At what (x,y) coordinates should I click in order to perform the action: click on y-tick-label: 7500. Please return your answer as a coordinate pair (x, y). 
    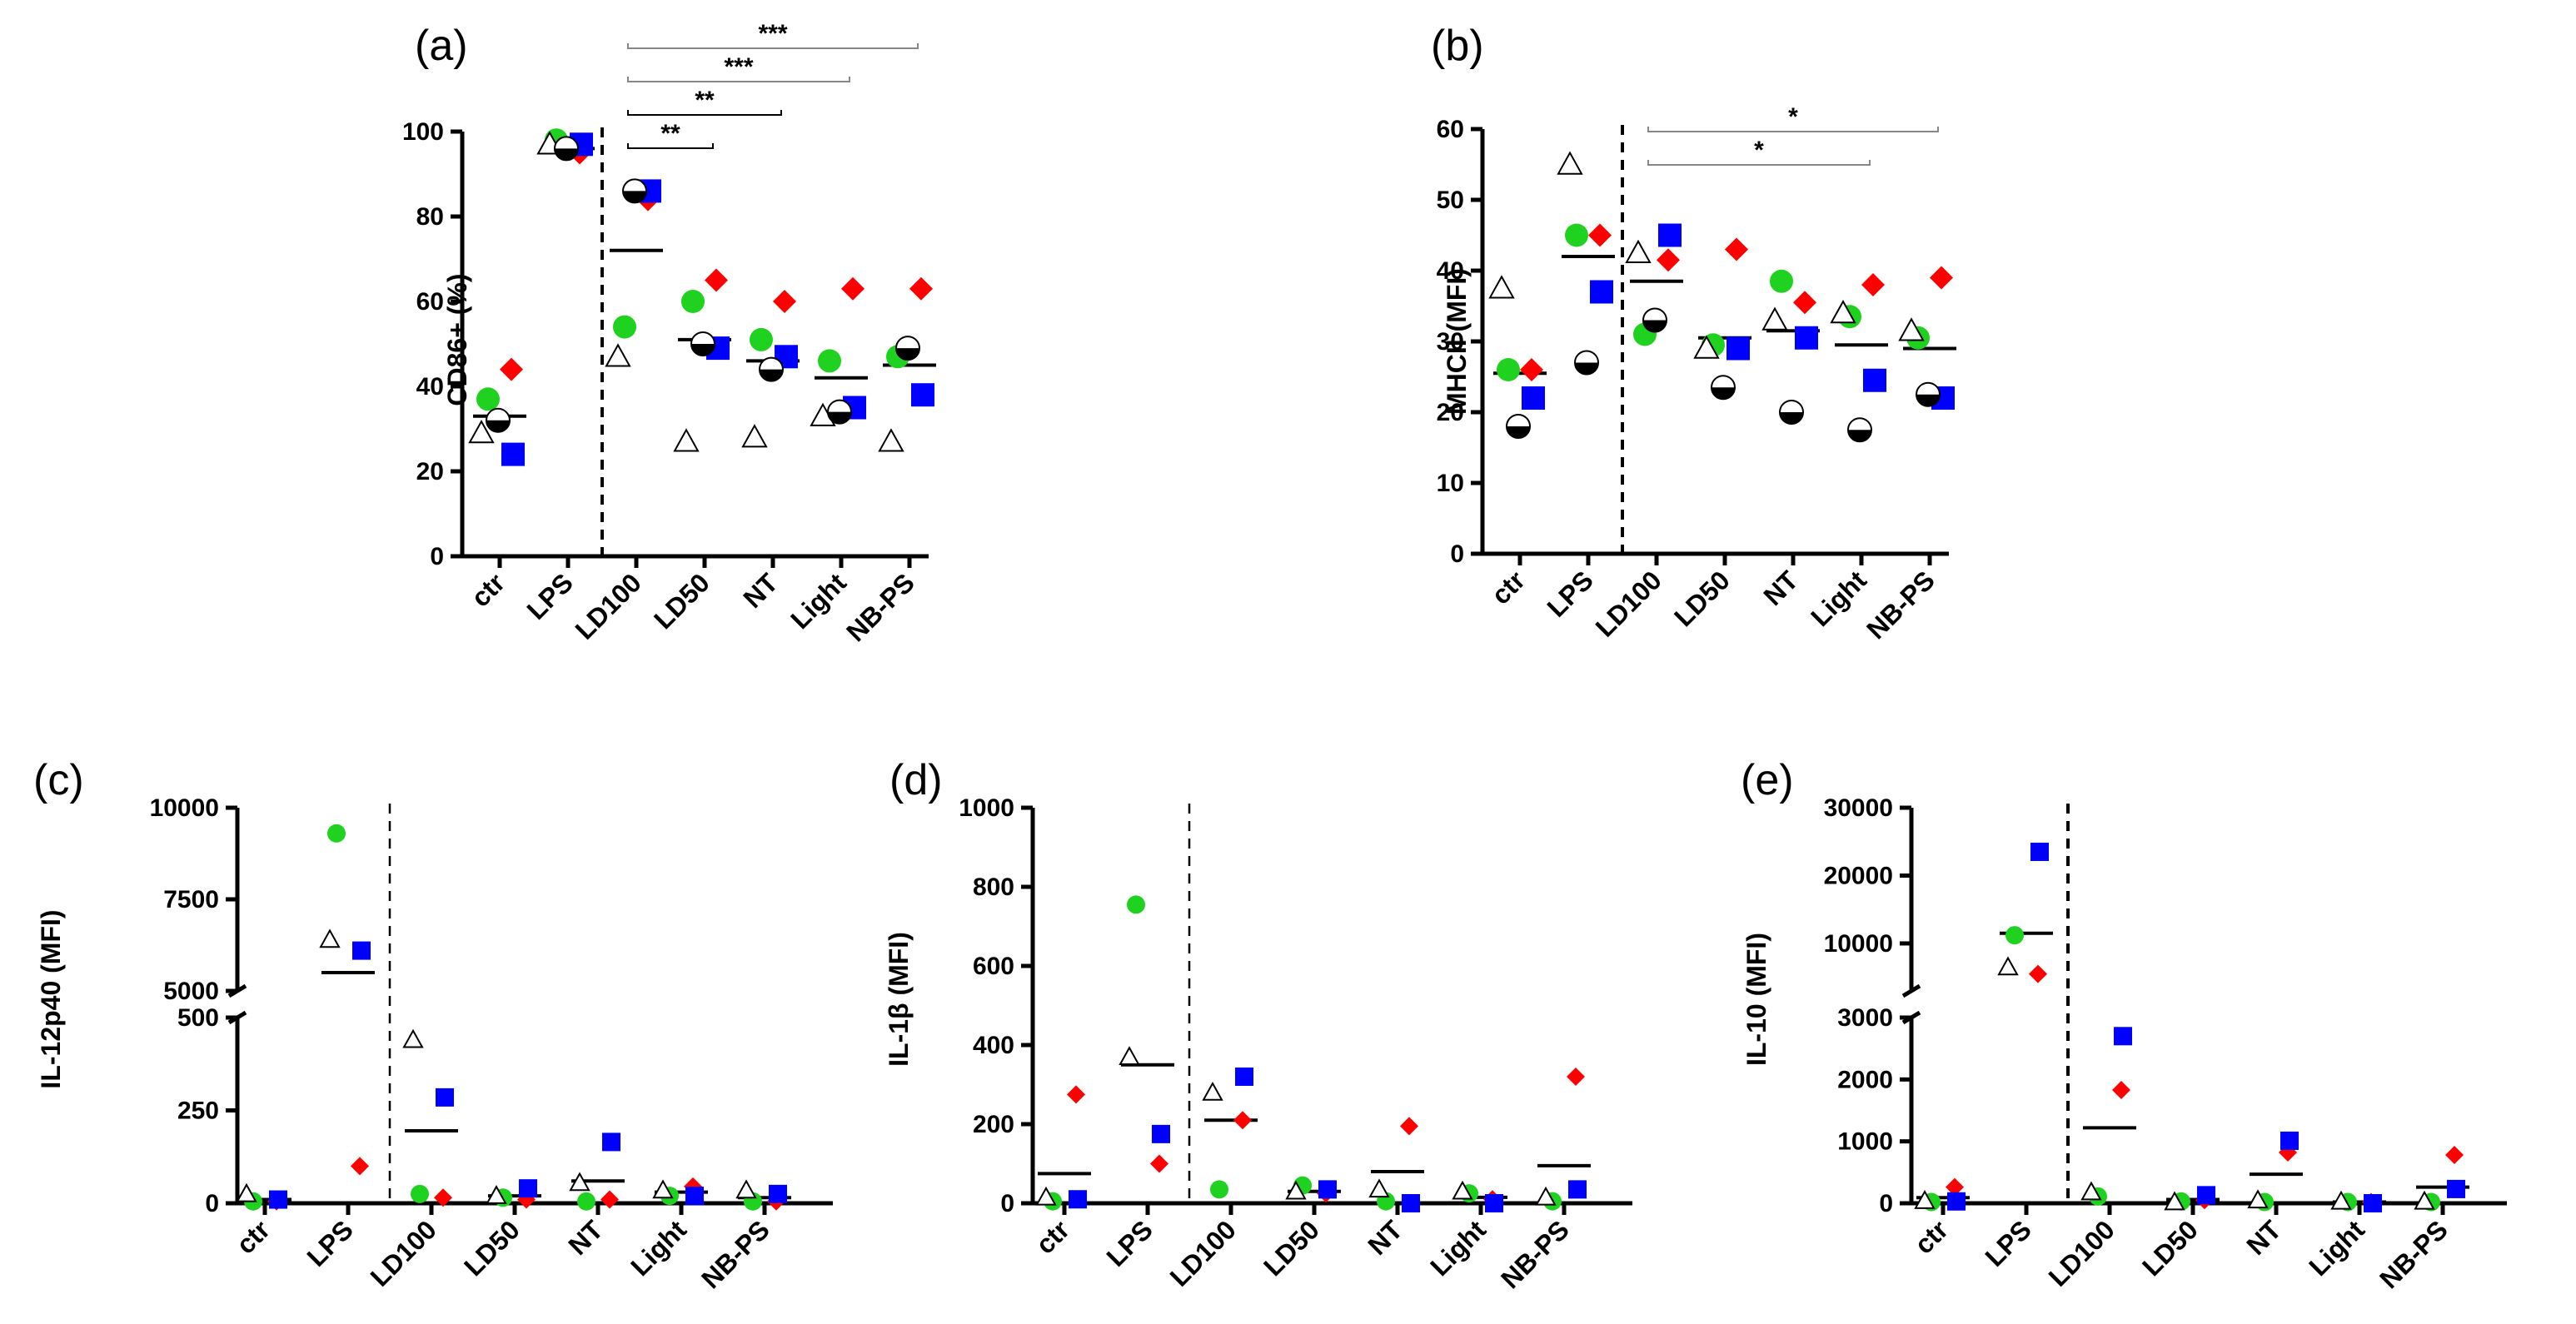
    Looking at the image, I should click on (191, 899).